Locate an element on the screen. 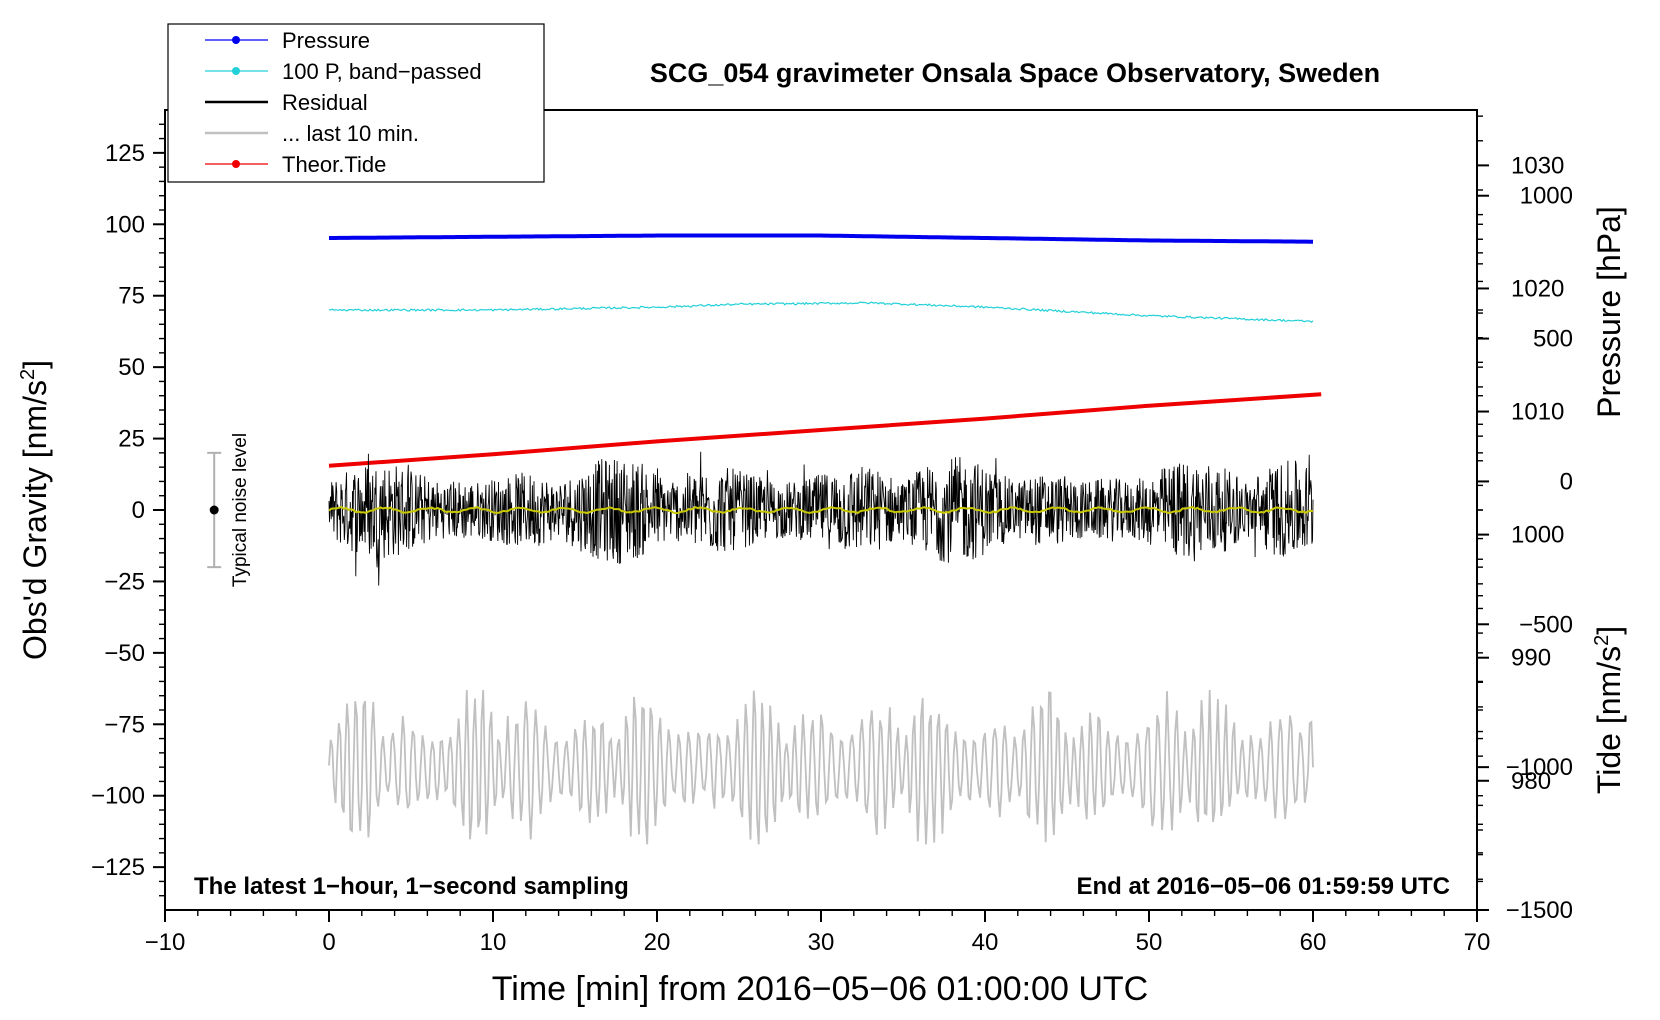 Image resolution: width=1660 pixels, height=1020 pixels. y-tick-label-left: 75 is located at coordinates (131, 296).